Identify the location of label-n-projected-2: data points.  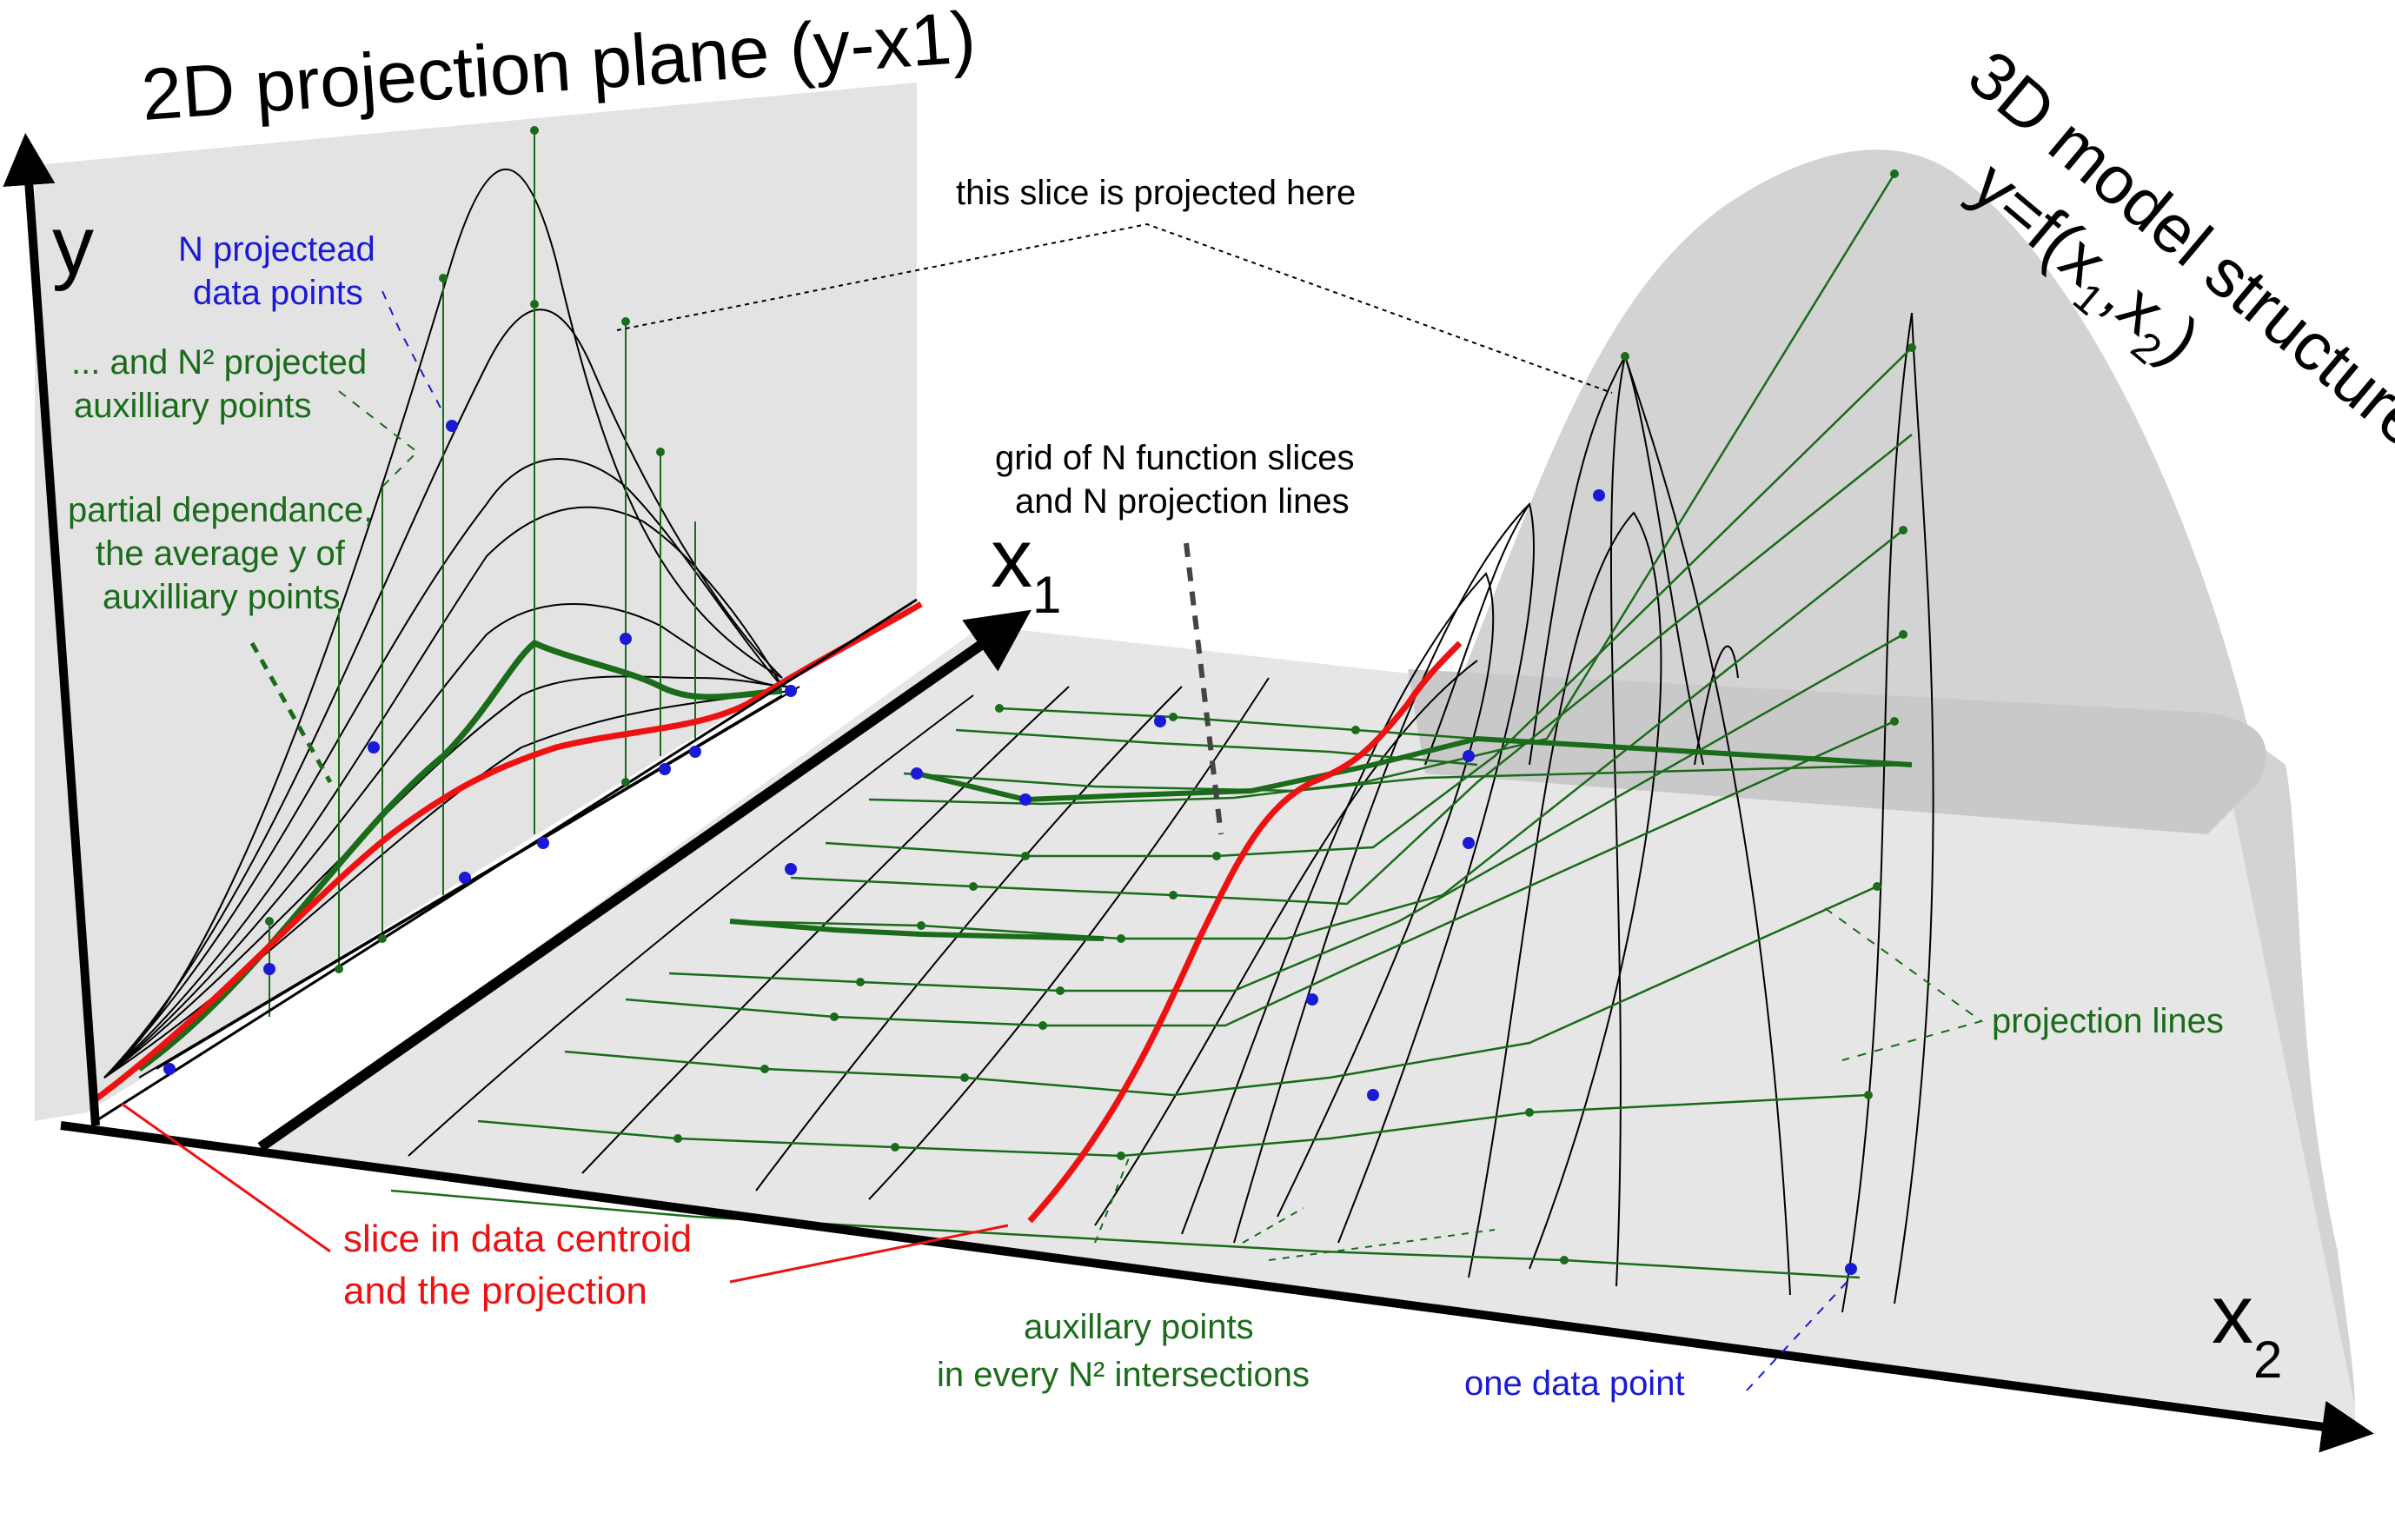
(278, 293).